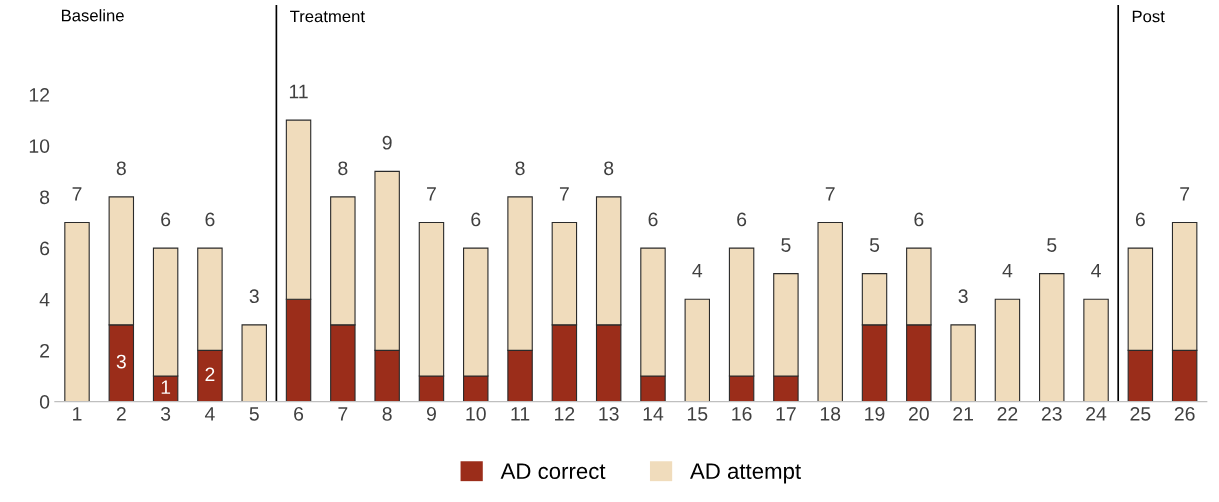 This screenshot has width=1219, height=502. Describe the element at coordinates (298, 91) in the screenshot. I see `total-label: 11` at that location.